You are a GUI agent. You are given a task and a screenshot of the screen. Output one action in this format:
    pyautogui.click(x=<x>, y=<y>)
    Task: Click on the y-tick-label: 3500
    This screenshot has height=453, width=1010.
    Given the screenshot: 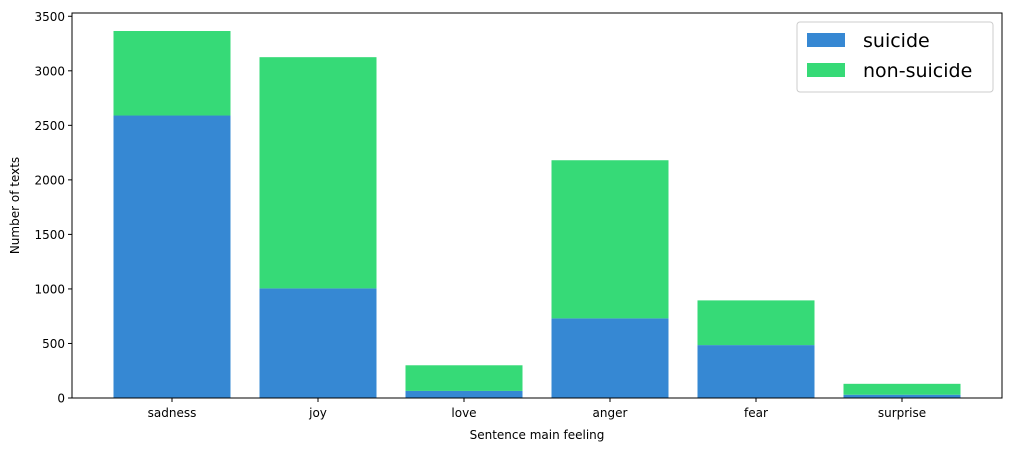 What is the action you would take?
    pyautogui.click(x=49, y=17)
    